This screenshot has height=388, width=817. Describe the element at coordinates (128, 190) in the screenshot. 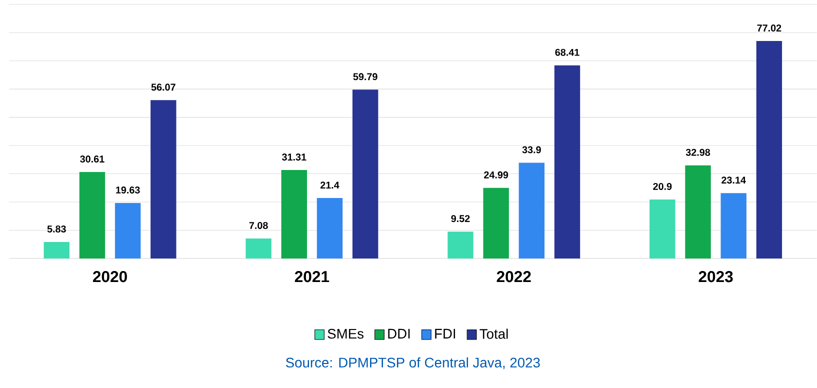

I see `data-label: 19.63` at that location.